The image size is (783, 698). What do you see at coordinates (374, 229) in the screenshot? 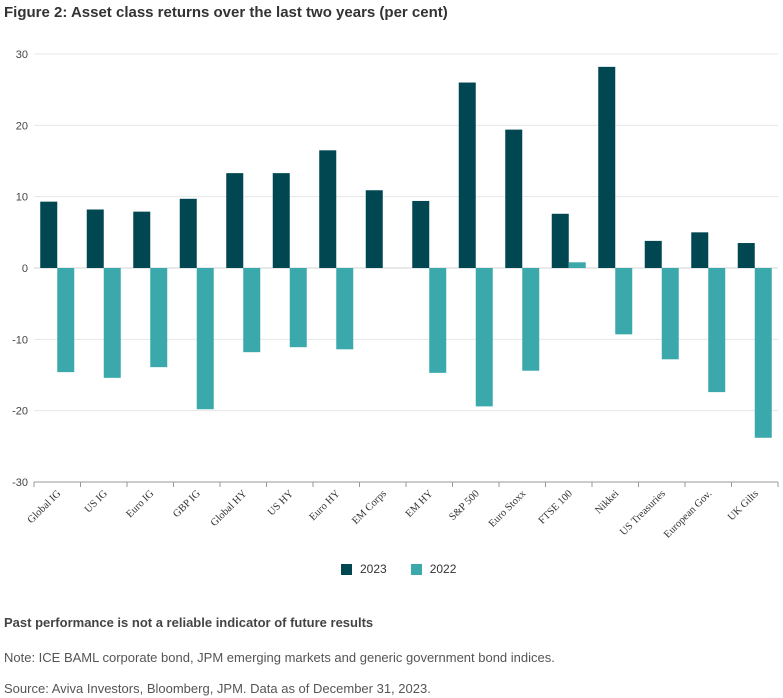
I see `bar-2023-em-corps` at bounding box center [374, 229].